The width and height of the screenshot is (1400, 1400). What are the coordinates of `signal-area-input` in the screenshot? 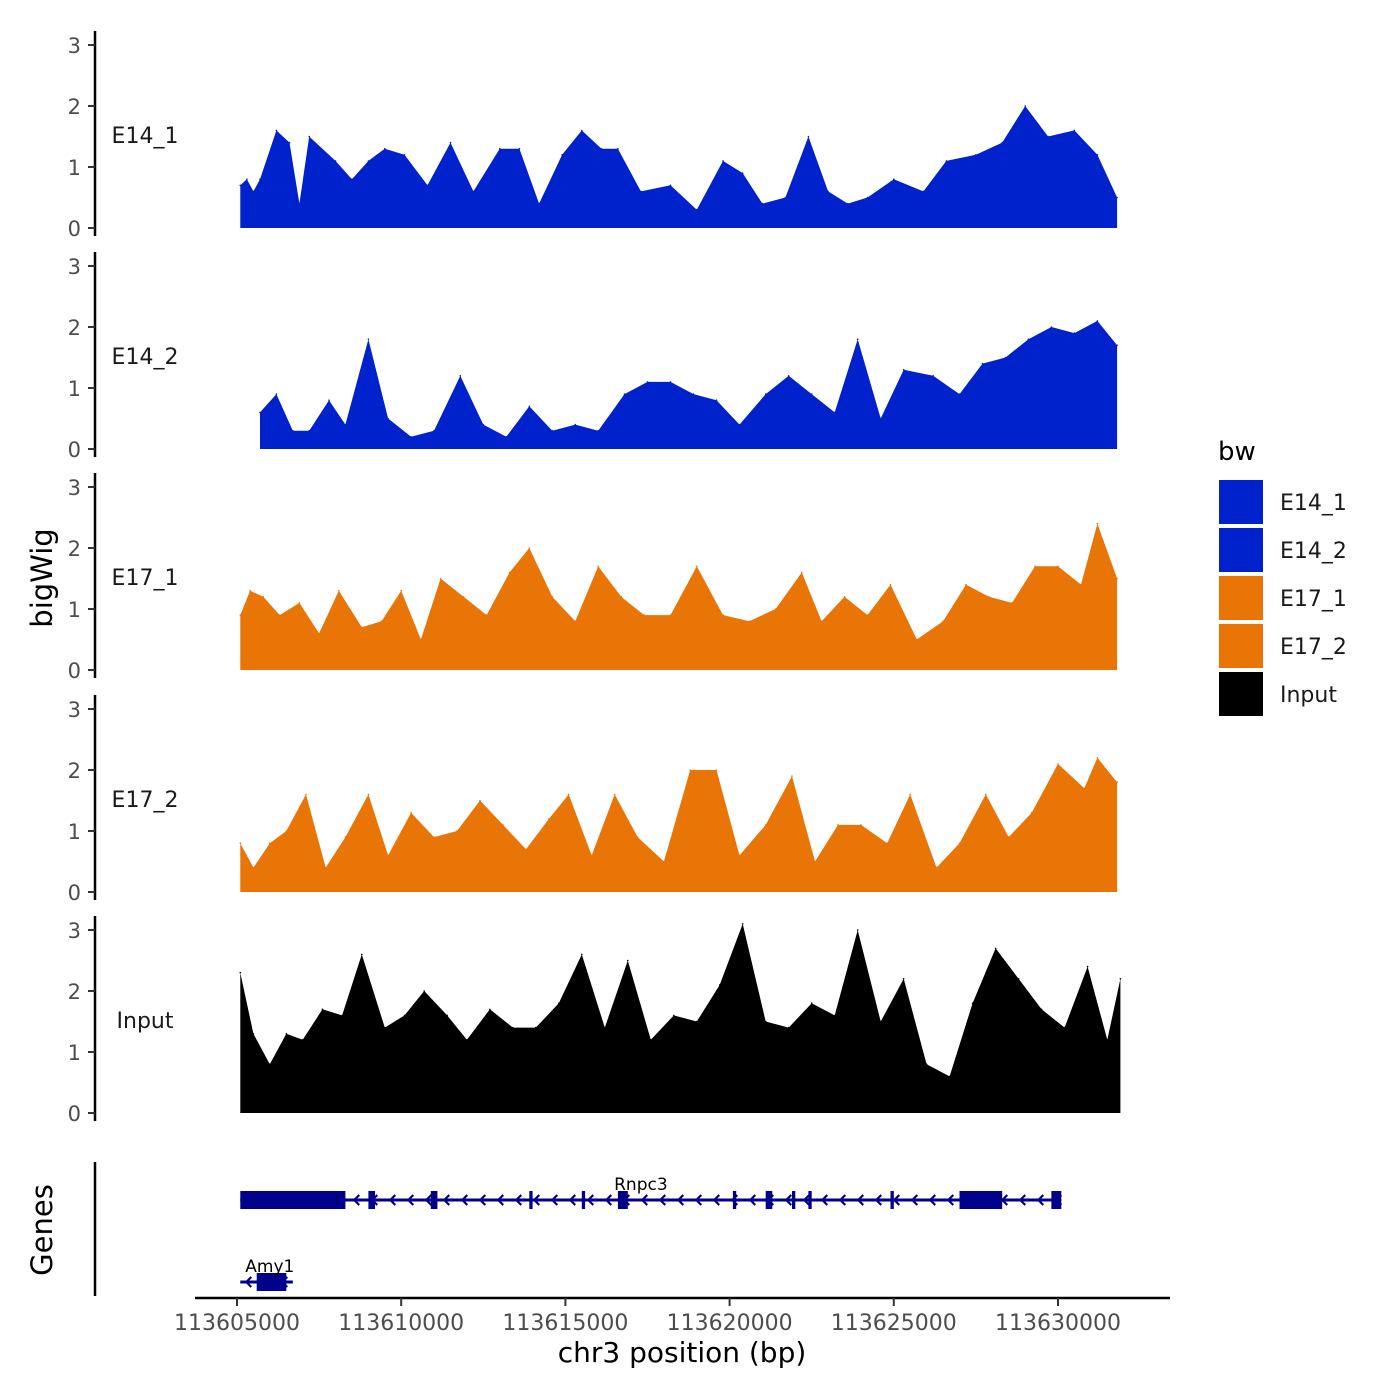 It's located at (680, 1018).